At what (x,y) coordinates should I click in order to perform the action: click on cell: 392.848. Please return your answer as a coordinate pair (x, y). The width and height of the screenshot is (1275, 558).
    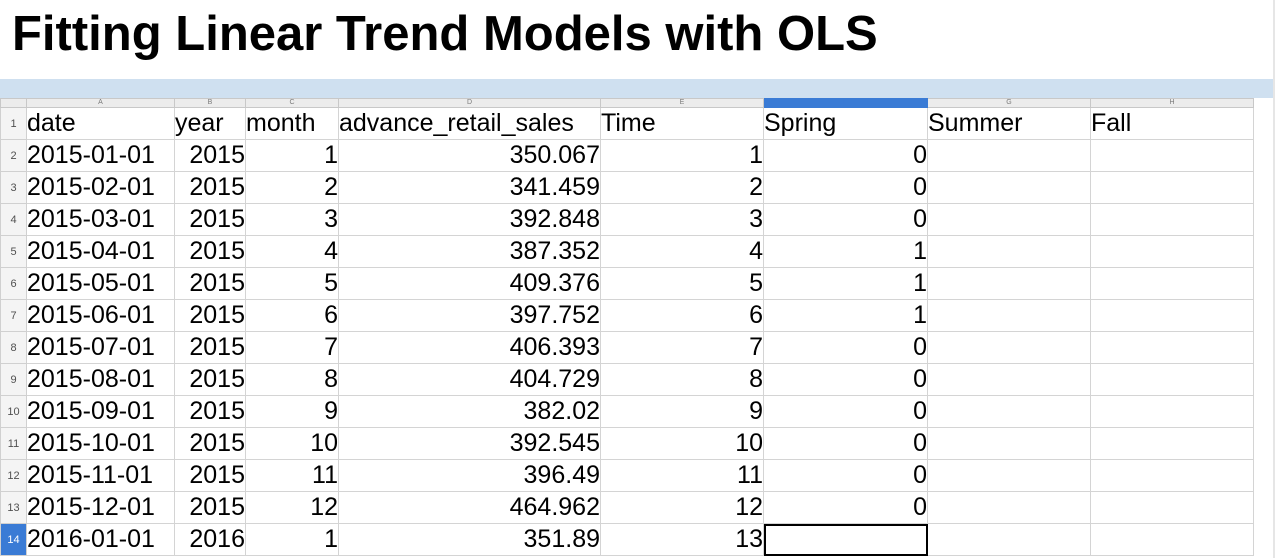
    Looking at the image, I should click on (469, 219).